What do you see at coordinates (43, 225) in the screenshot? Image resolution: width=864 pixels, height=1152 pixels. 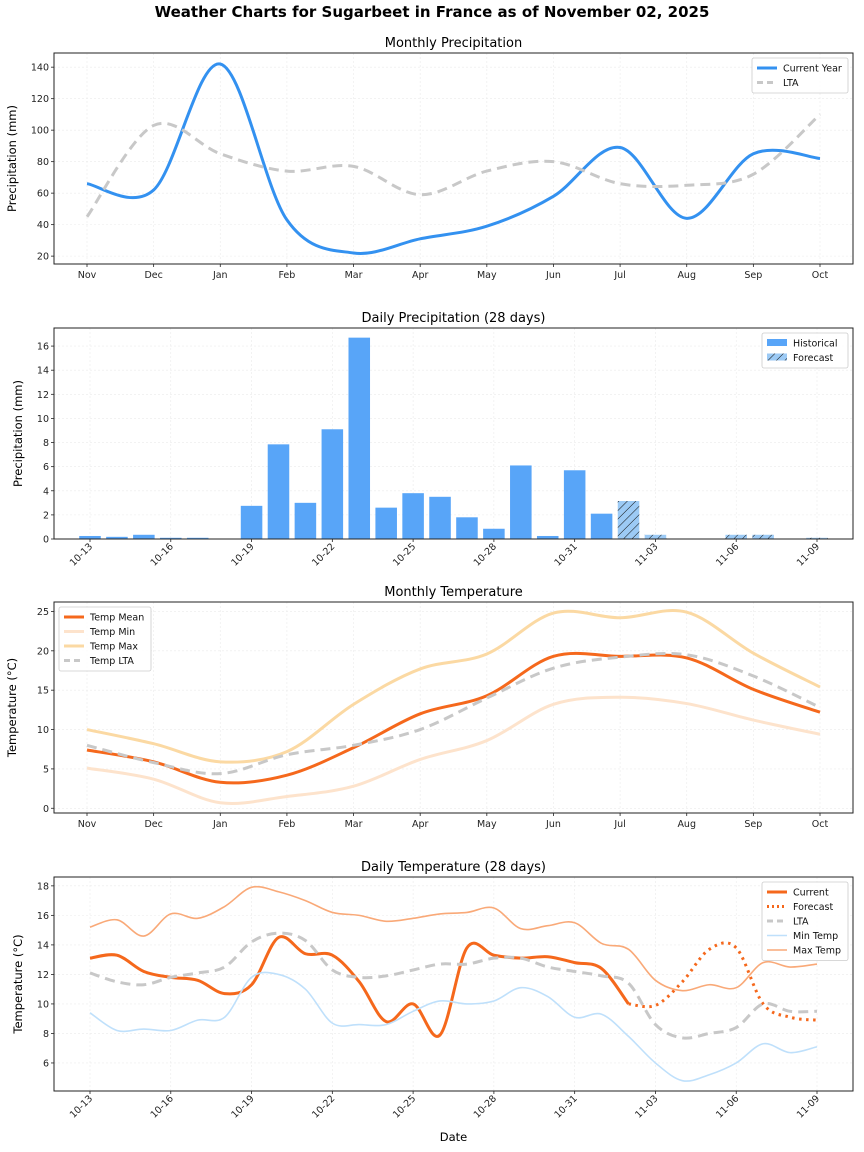 I see `y-tick-label: 40` at bounding box center [43, 225].